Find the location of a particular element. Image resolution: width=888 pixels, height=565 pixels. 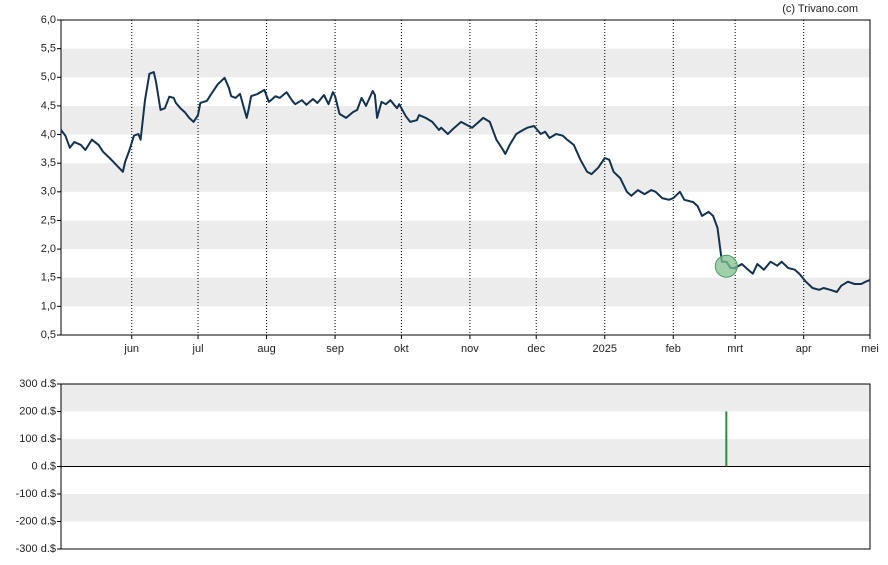

y-tick-label: 4,5 is located at coordinates (48, 106).